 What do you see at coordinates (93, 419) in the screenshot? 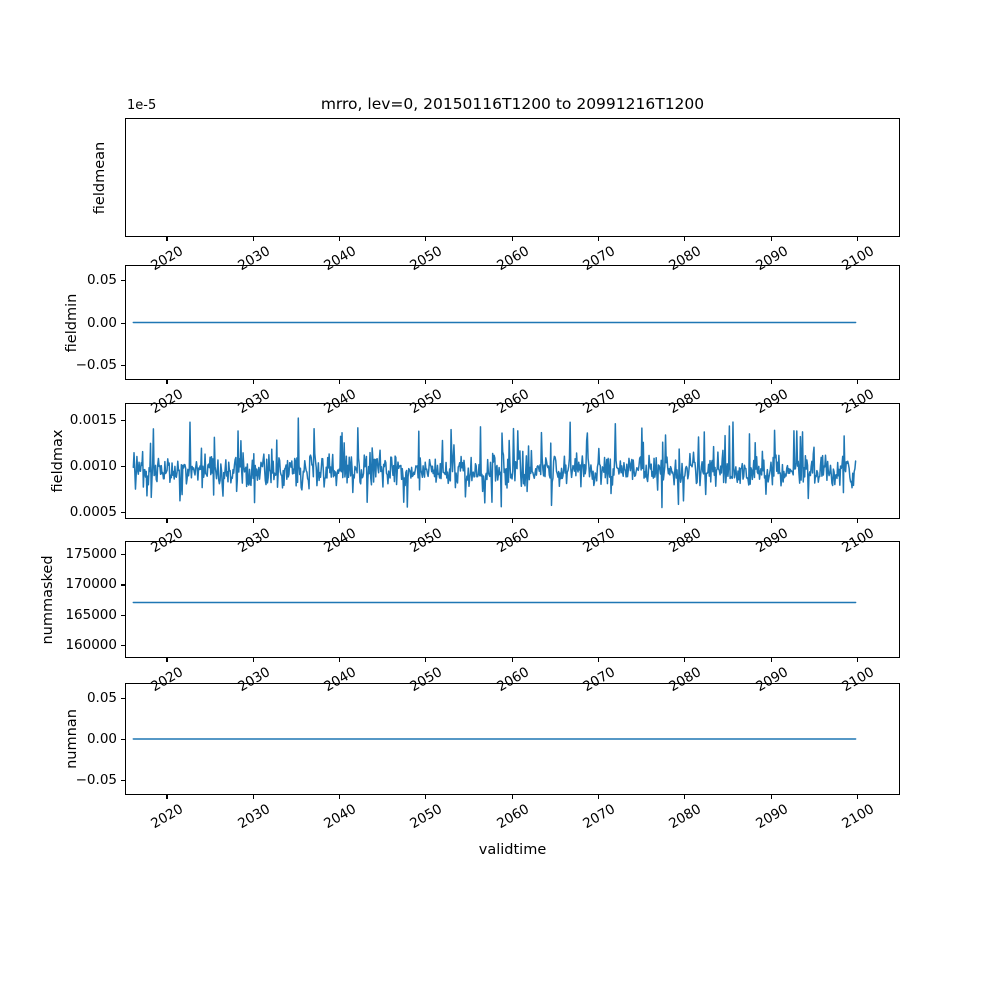
I see `ytick-label-fieldmax-2: 0.0015` at bounding box center [93, 419].